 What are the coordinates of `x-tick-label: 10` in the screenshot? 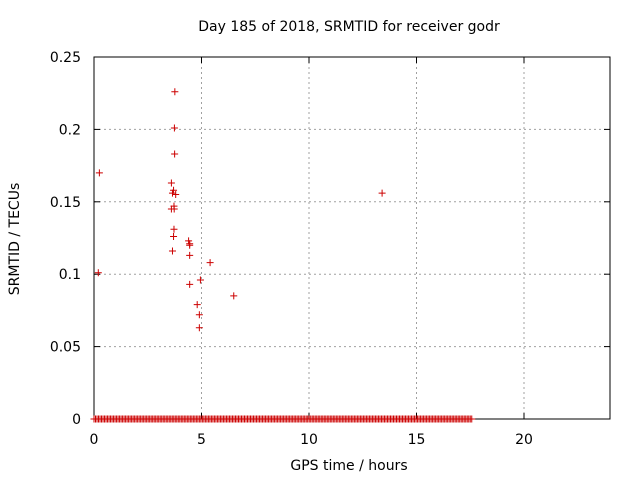 It's located at (309, 440).